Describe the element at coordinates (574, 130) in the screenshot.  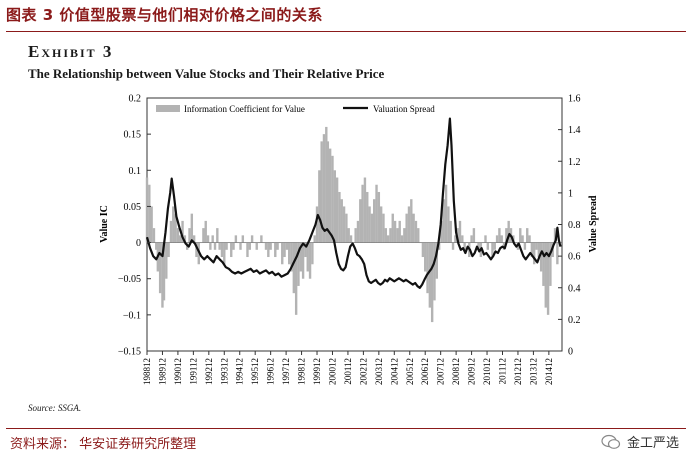
I see `y2-tick-label: 1.4` at that location.